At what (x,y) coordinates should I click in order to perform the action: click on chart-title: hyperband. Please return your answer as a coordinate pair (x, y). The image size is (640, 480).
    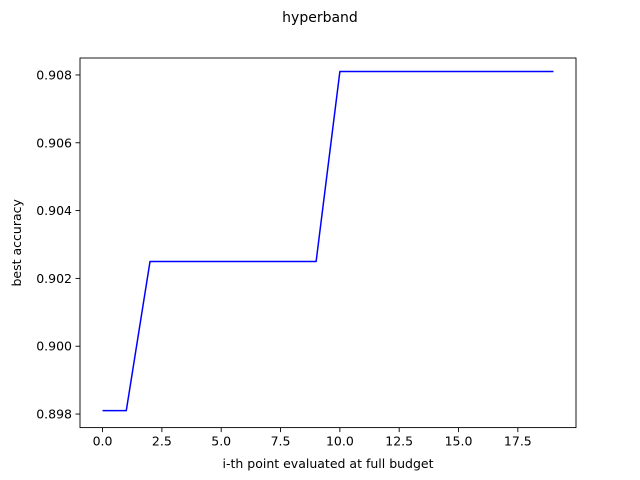
    Looking at the image, I should click on (320, 18).